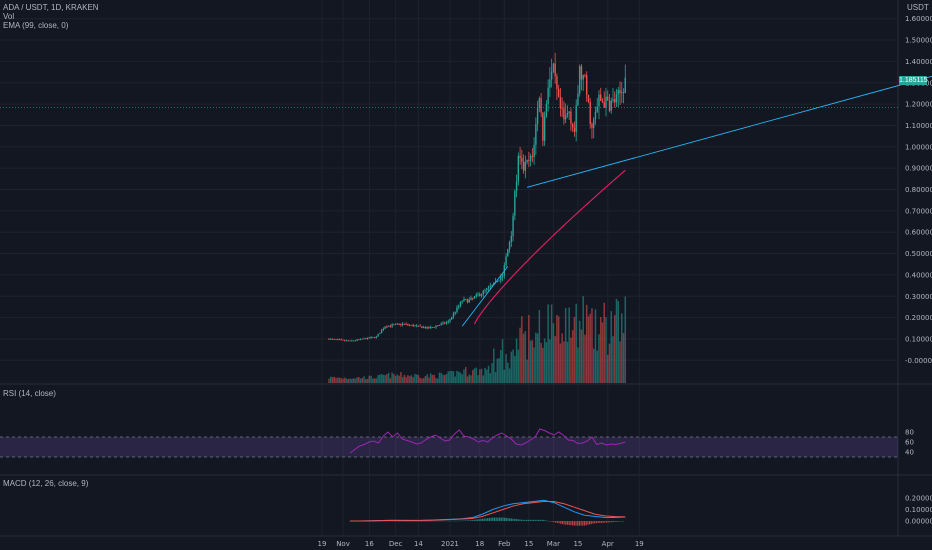  I want to click on rsi-label: RSI (14, close), so click(29, 393).